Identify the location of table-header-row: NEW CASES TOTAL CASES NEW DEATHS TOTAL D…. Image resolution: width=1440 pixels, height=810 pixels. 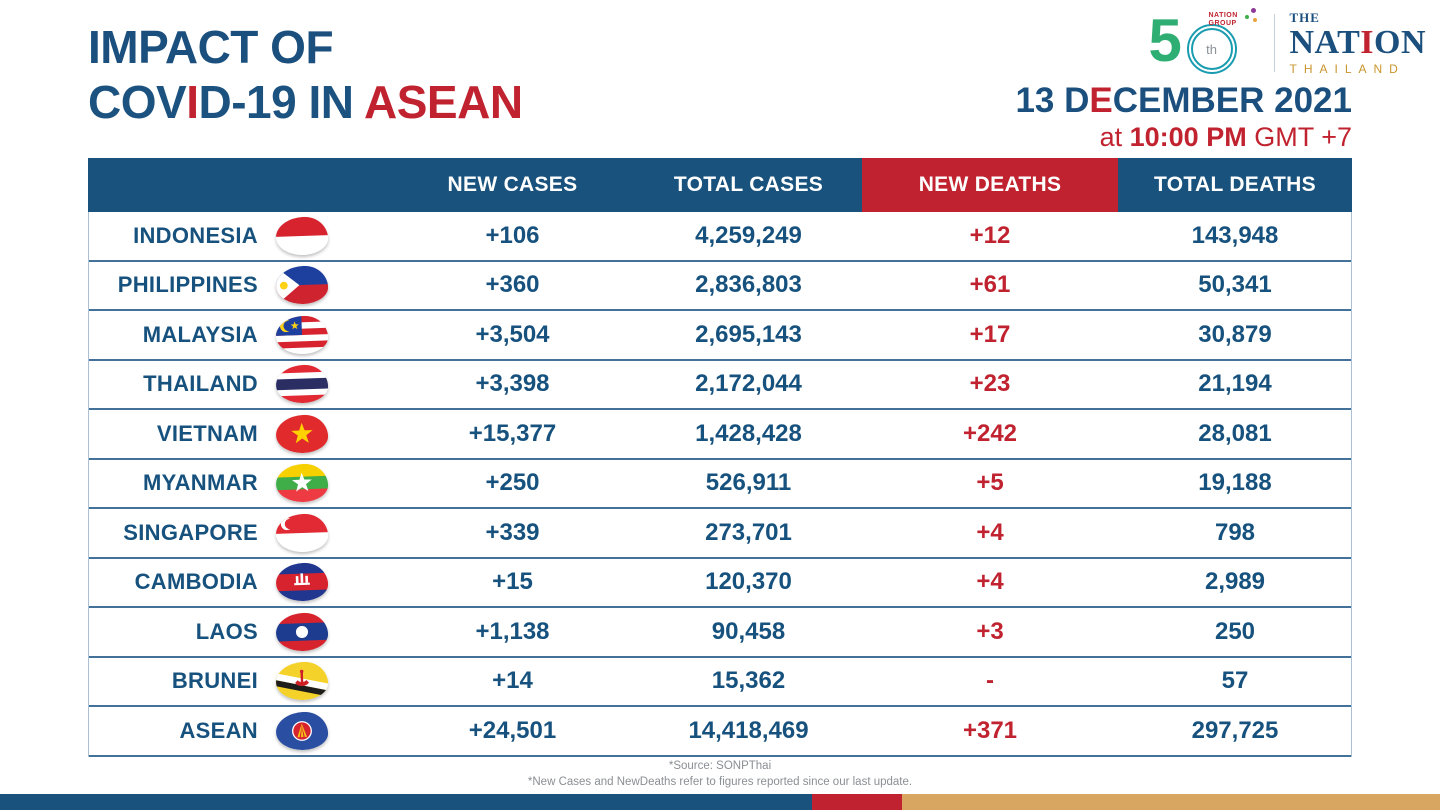
(720, 185).